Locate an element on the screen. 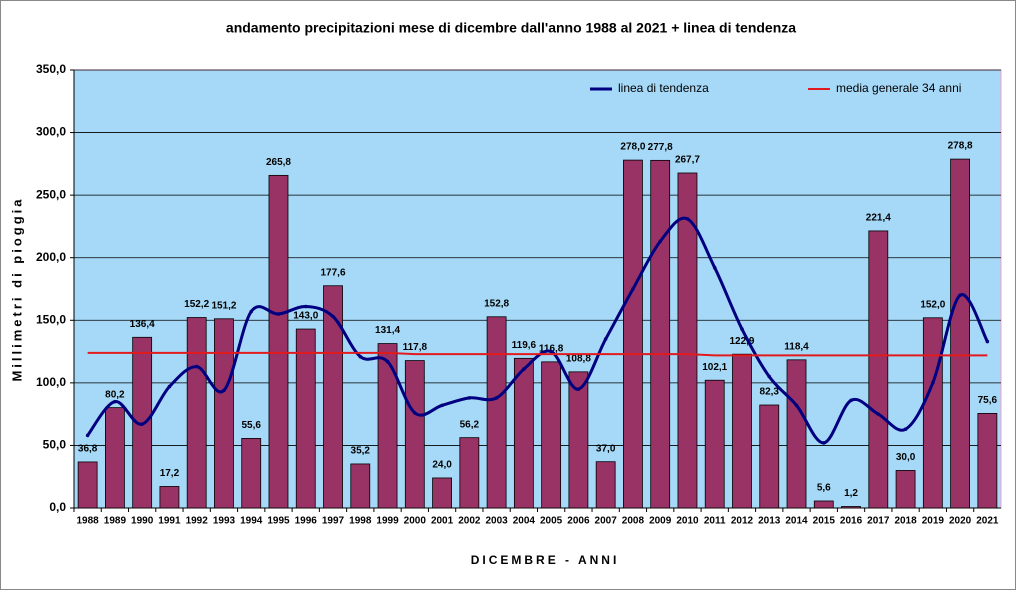 The width and height of the screenshot is (1016, 590). x-tick-label: 1998 is located at coordinates (360, 521).